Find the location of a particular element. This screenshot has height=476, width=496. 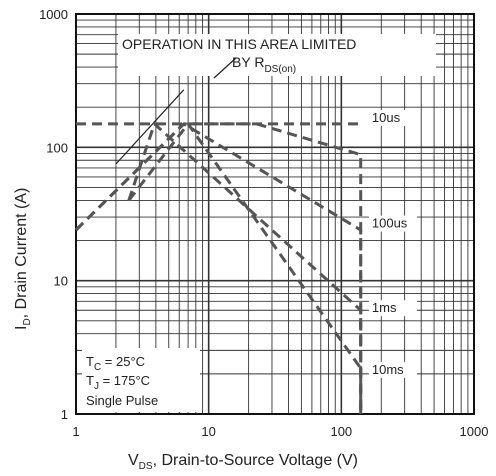

curve-label-bg-100us is located at coordinates (392, 223).